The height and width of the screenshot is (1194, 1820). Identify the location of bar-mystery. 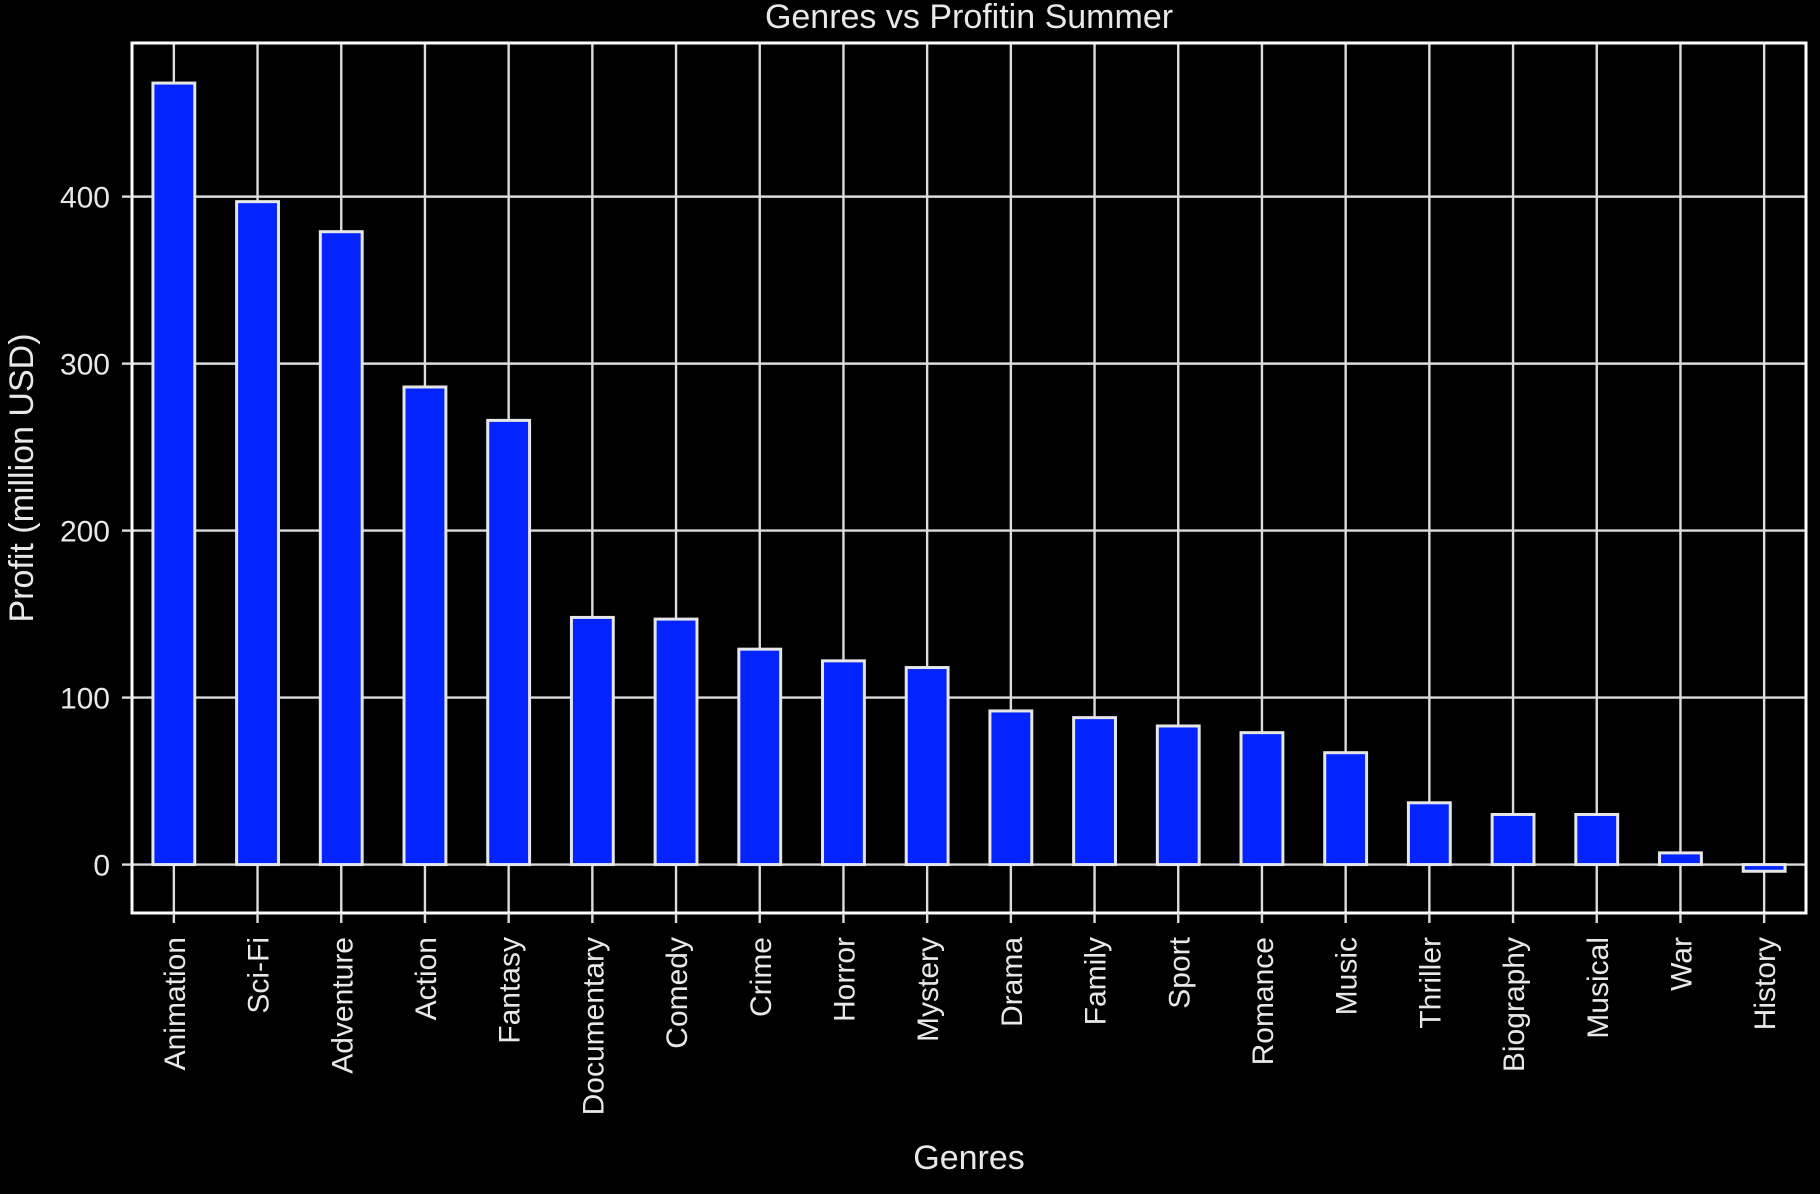
(927, 766).